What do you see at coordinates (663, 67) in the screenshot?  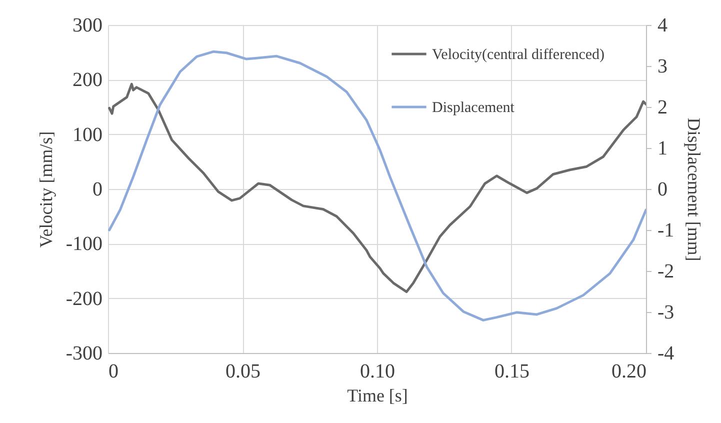 I see `y2-tick-label: 3` at bounding box center [663, 67].